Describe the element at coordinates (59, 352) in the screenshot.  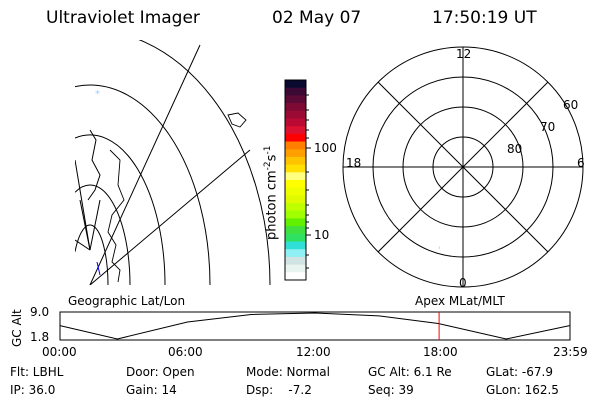
I see `xtick-0000: 00:00` at that location.